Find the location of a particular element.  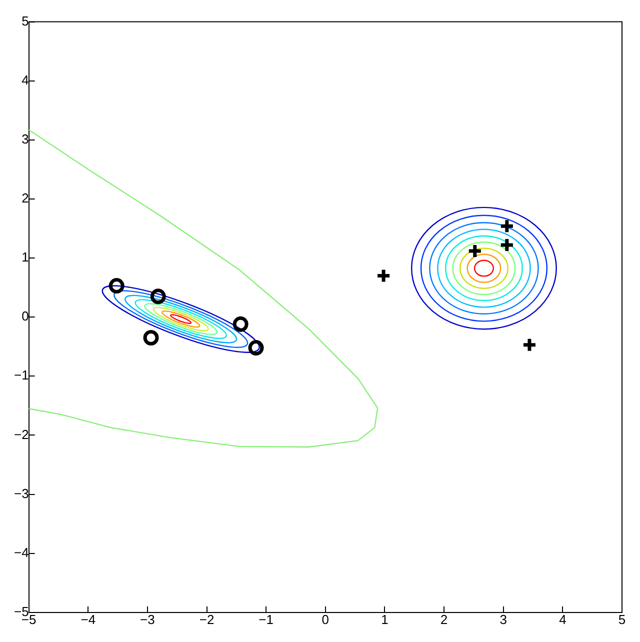

y-tick-label: 2 is located at coordinates (25, 198).